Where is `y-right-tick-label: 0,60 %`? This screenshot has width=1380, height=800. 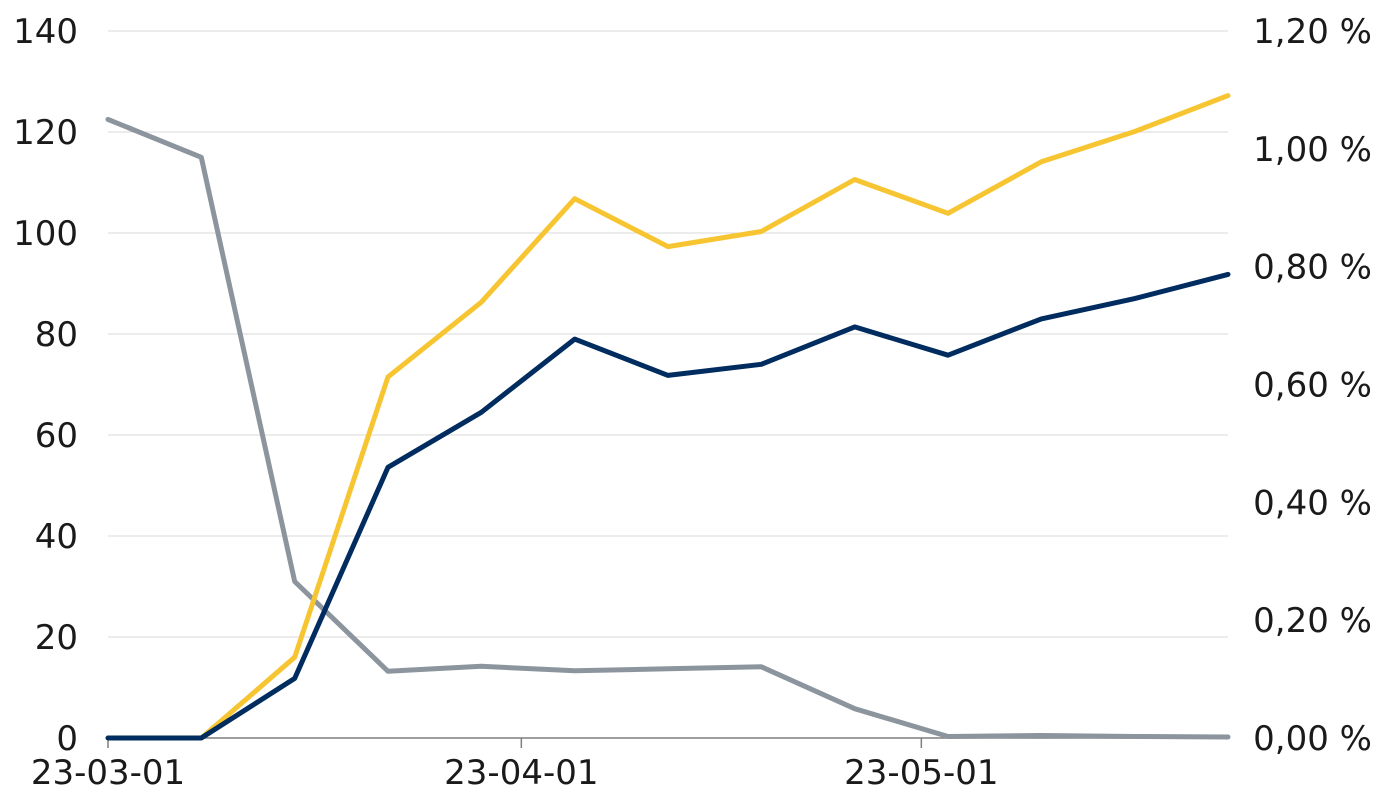 y-right-tick-label: 0,60 % is located at coordinates (1312, 386).